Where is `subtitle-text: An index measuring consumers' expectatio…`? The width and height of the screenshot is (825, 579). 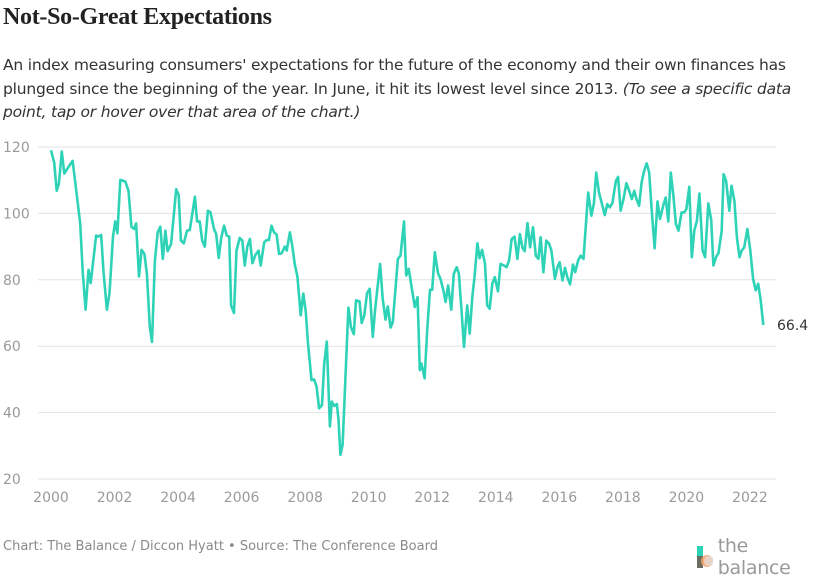
subtitle-text: An index measuring consumers' expectatio… is located at coordinates (394, 77).